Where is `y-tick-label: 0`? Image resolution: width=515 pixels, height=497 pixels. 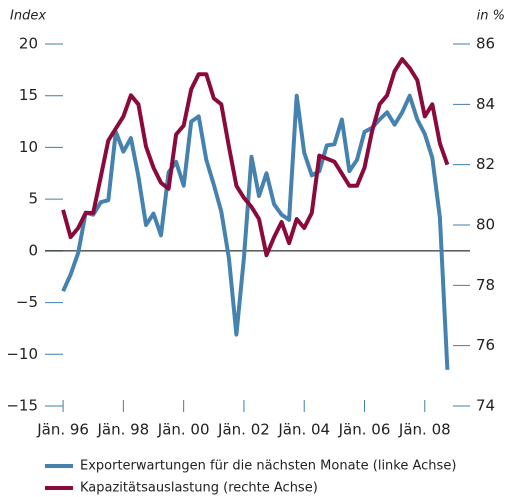
y-tick-label: 0 is located at coordinates (33, 250).